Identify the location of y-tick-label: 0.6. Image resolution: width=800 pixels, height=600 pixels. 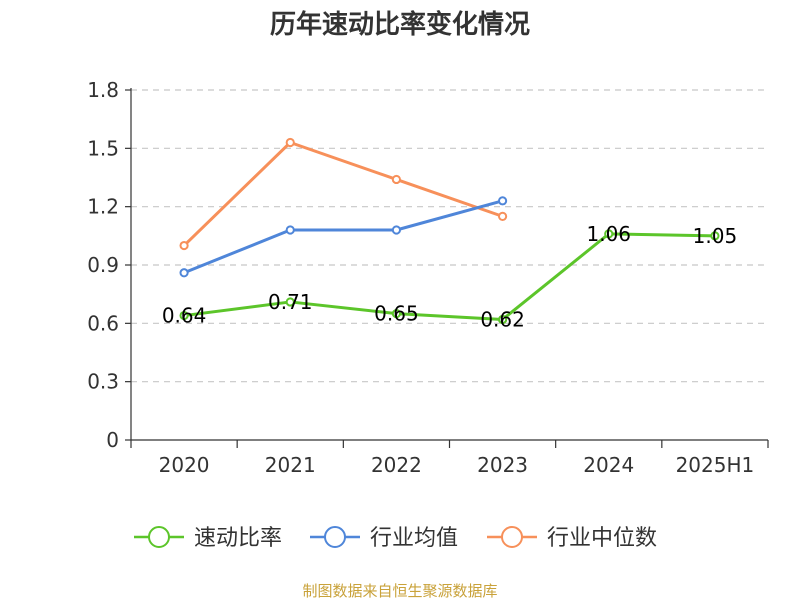
(103, 323).